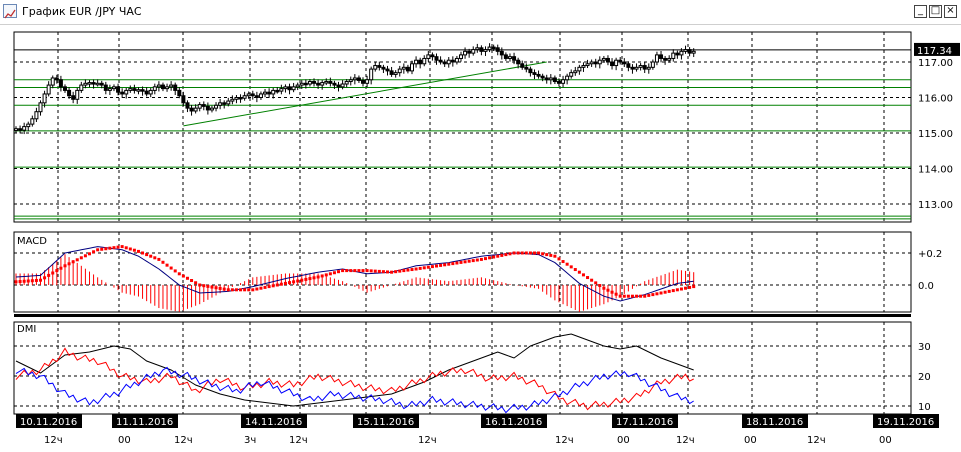 The height and width of the screenshot is (452, 961). Describe the element at coordinates (920, 11) in the screenshot. I see `minimize-button: _` at that location.